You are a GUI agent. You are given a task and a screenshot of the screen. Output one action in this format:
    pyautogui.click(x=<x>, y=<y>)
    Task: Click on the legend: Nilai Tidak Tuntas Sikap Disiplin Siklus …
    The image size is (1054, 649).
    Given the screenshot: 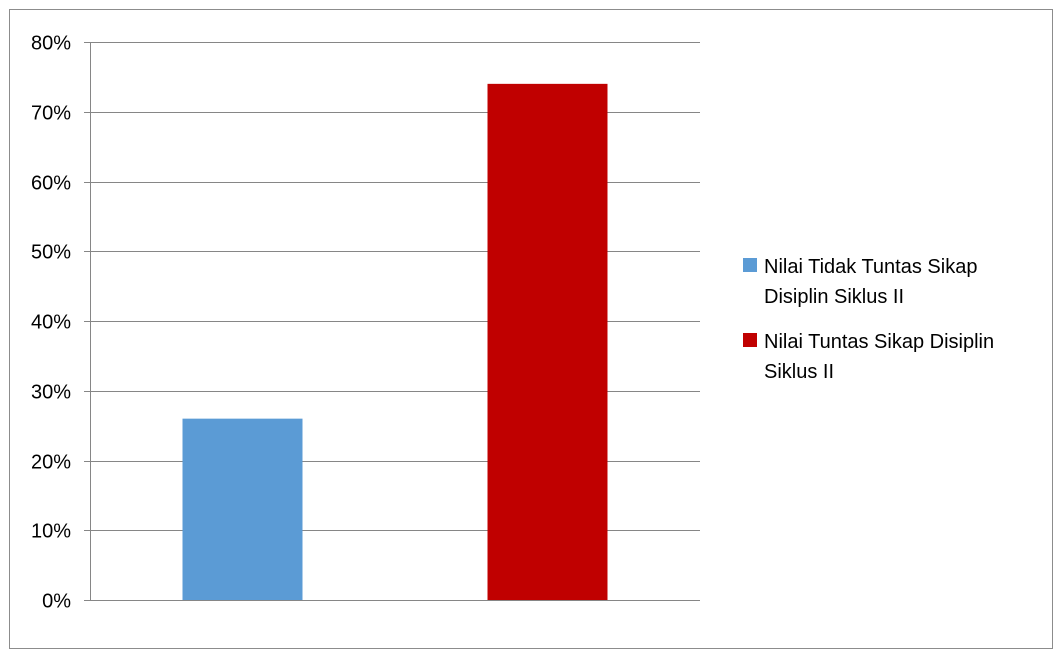 What is the action you would take?
    pyautogui.click(x=868, y=319)
    